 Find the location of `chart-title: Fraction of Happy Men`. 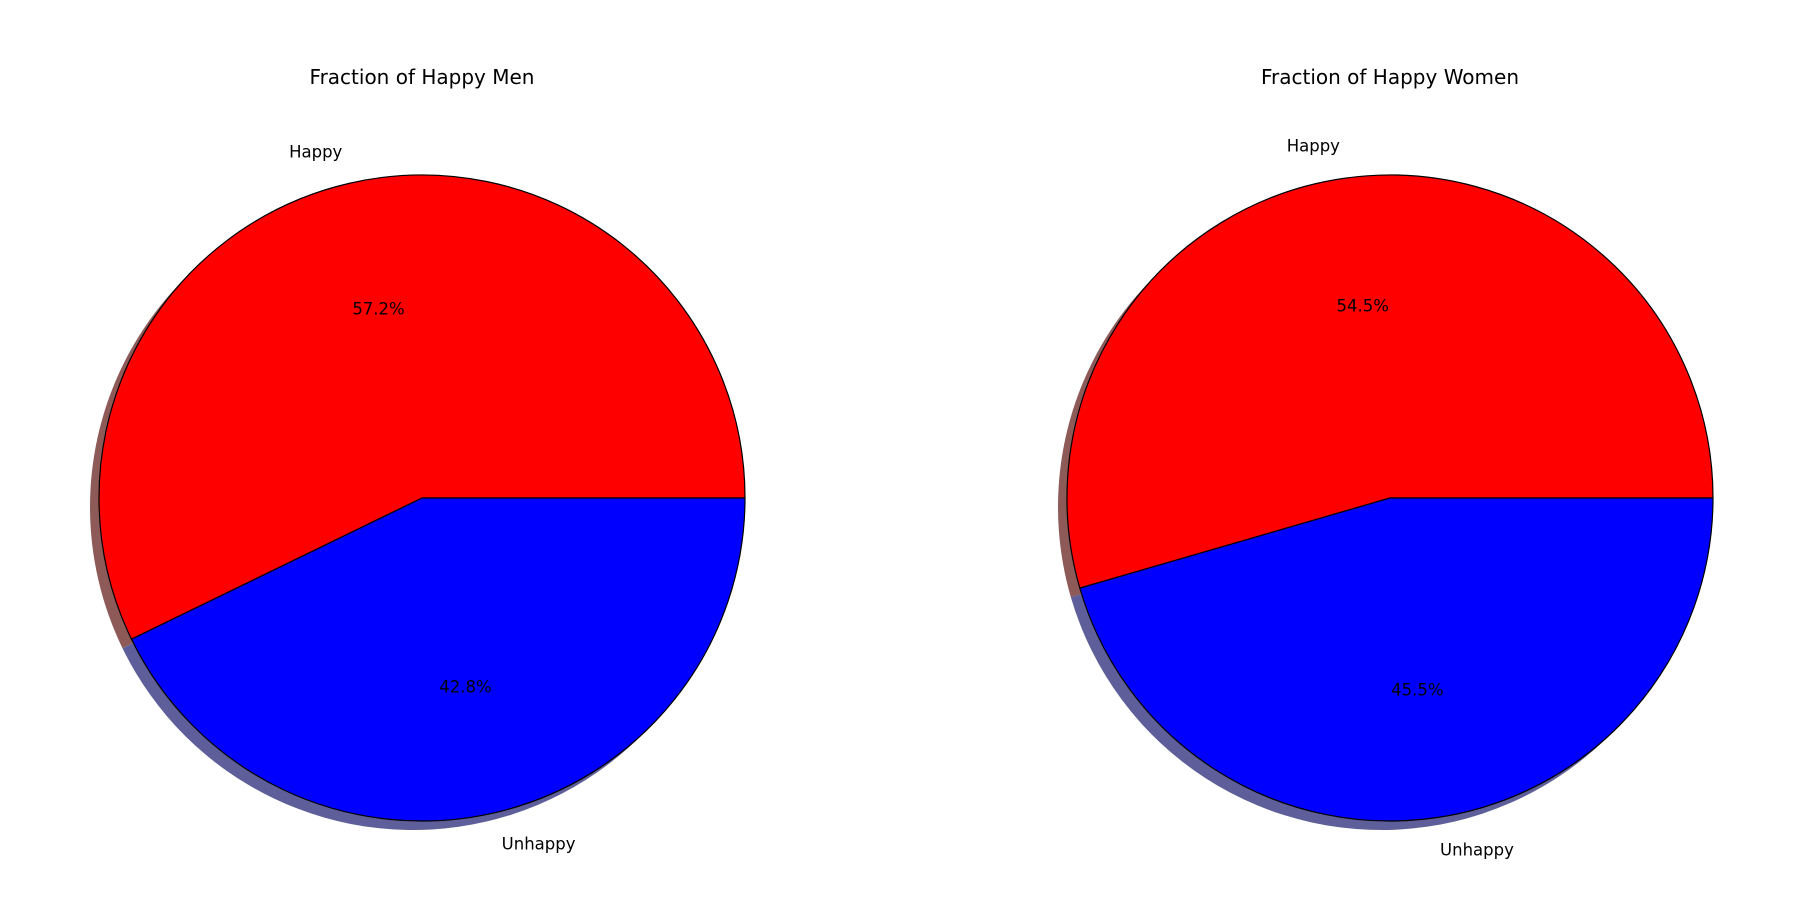

chart-title: Fraction of Happy Men is located at coordinates (422, 77).